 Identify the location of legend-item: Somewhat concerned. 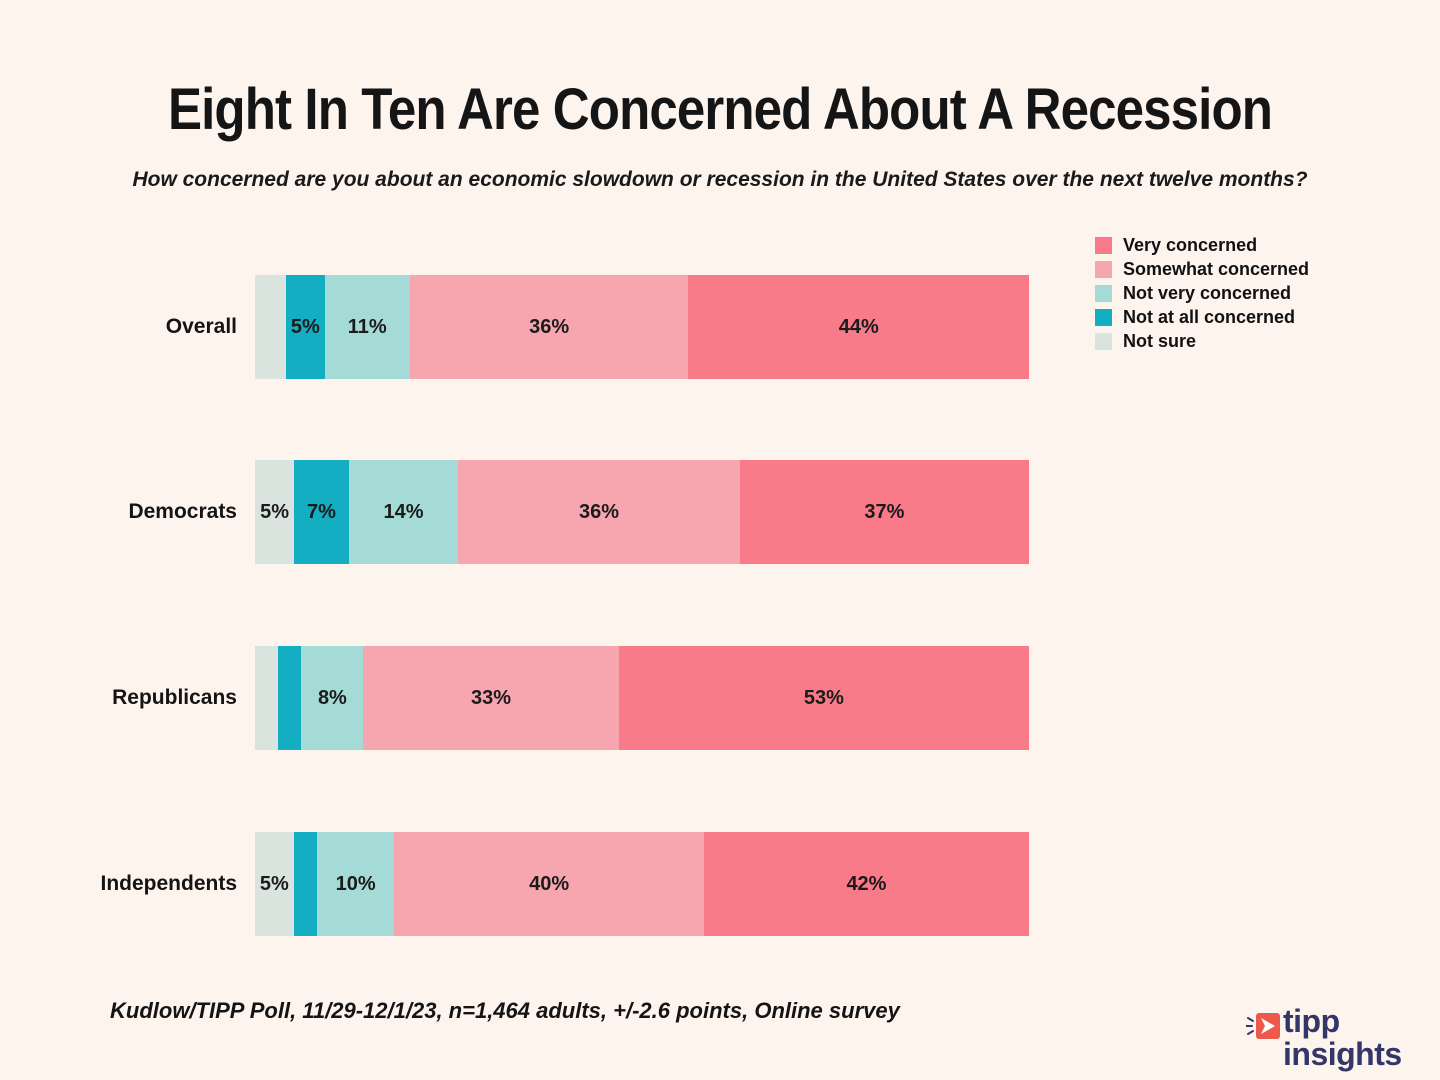
(1202, 268).